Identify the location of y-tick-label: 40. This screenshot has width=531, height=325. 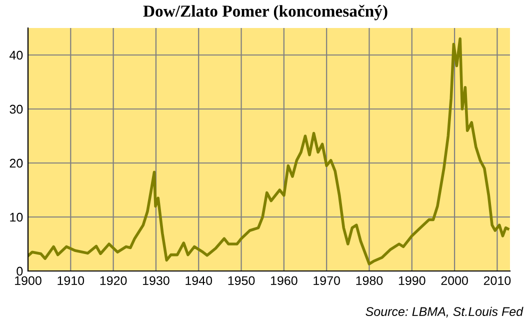
(16, 55).